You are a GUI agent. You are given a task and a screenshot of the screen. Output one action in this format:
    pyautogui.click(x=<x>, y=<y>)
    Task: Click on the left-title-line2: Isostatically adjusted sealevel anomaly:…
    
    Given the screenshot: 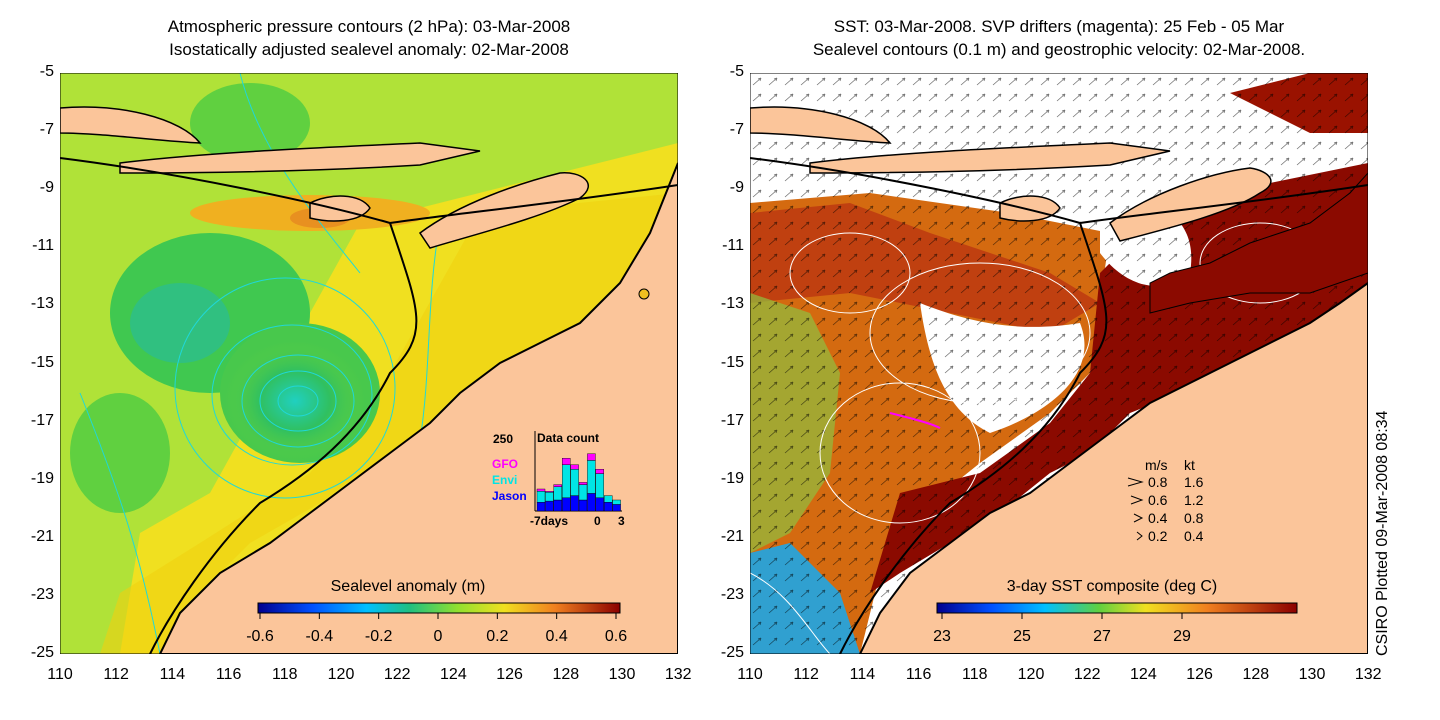 What is the action you would take?
    pyautogui.click(x=369, y=49)
    